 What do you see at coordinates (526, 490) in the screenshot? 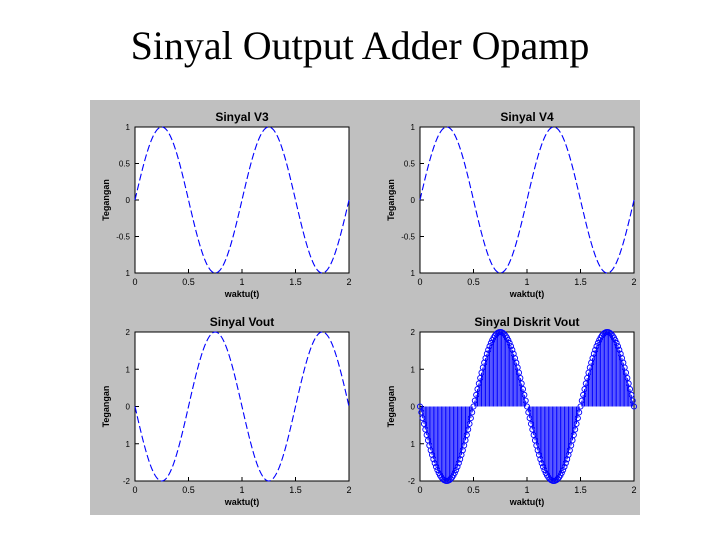
I see `panel-4-xtick-label: 1` at bounding box center [526, 490].